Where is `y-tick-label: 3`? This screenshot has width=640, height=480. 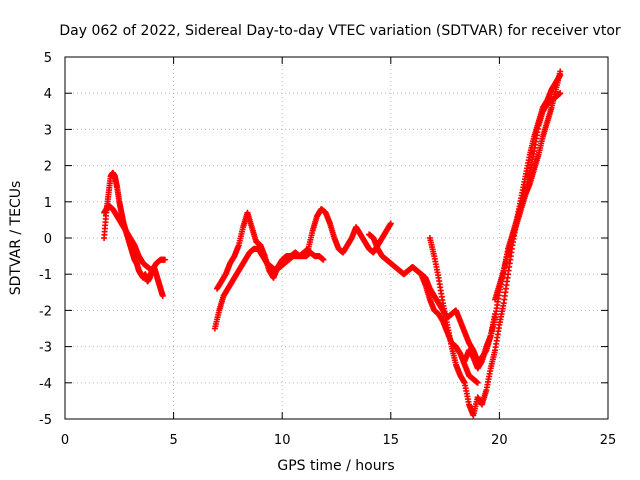
y-tick-label: 3 is located at coordinates (48, 130).